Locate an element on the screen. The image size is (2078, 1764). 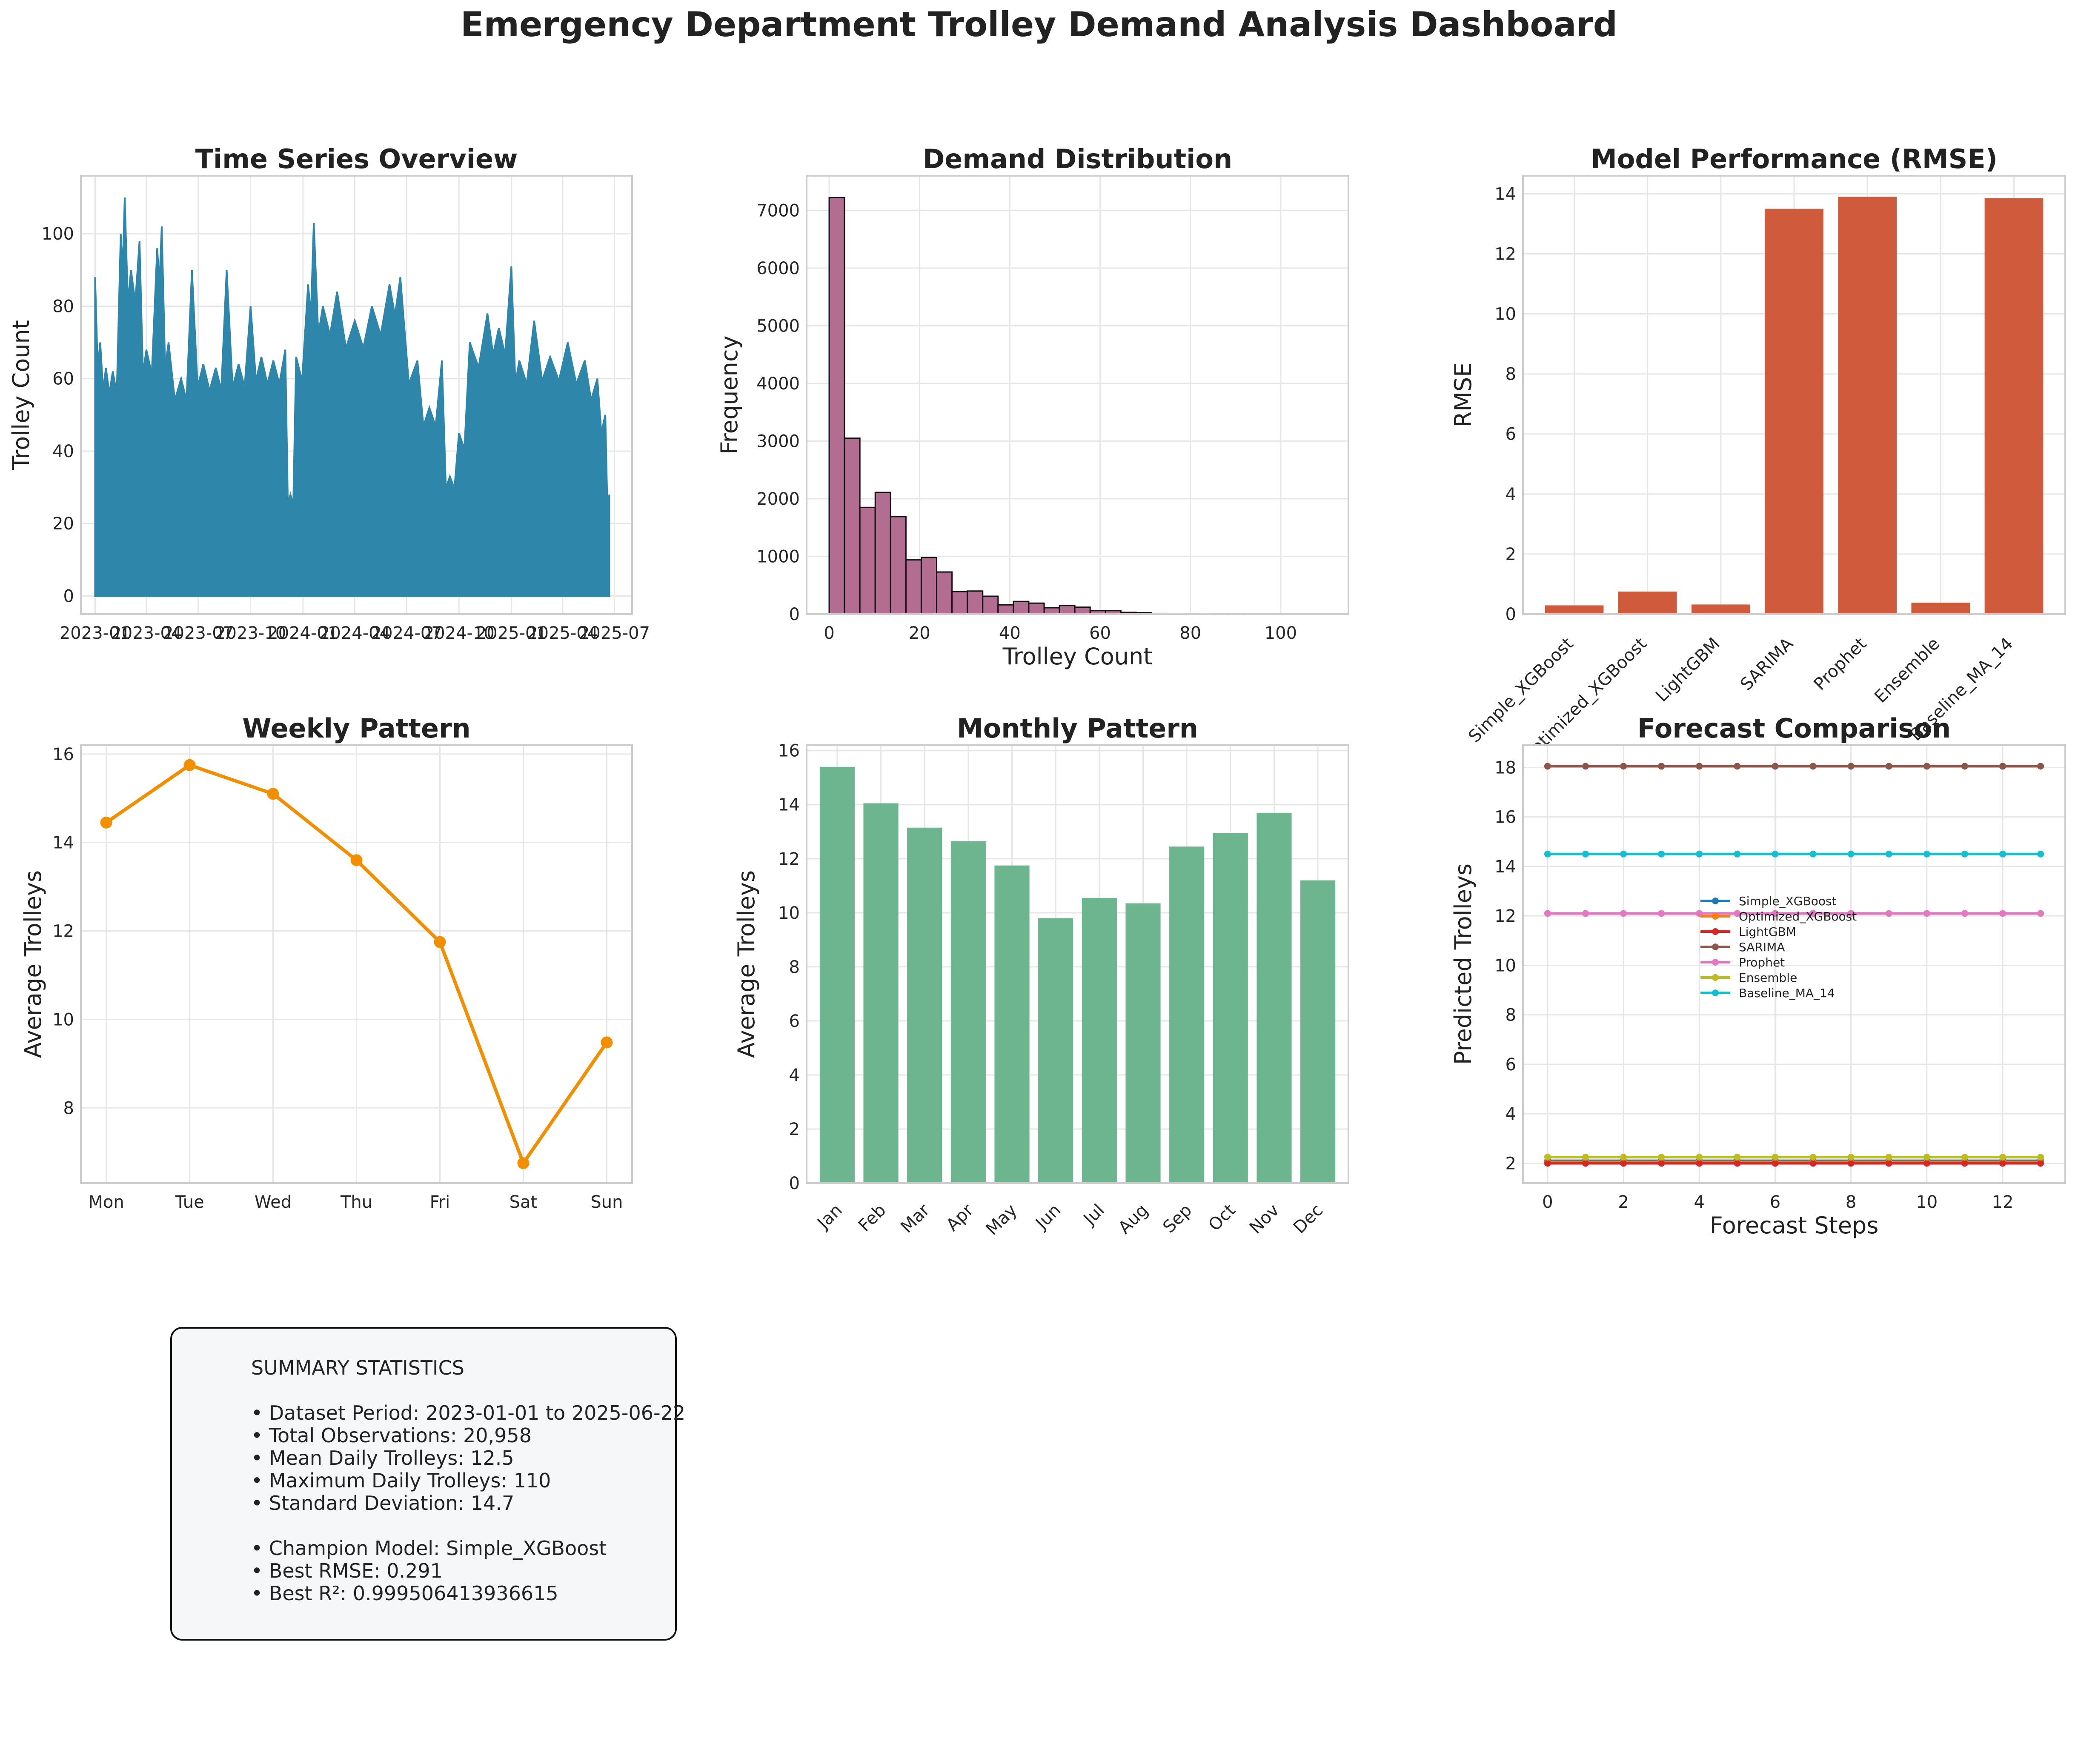
chart-title: Weekly Pattern is located at coordinates (356, 728).